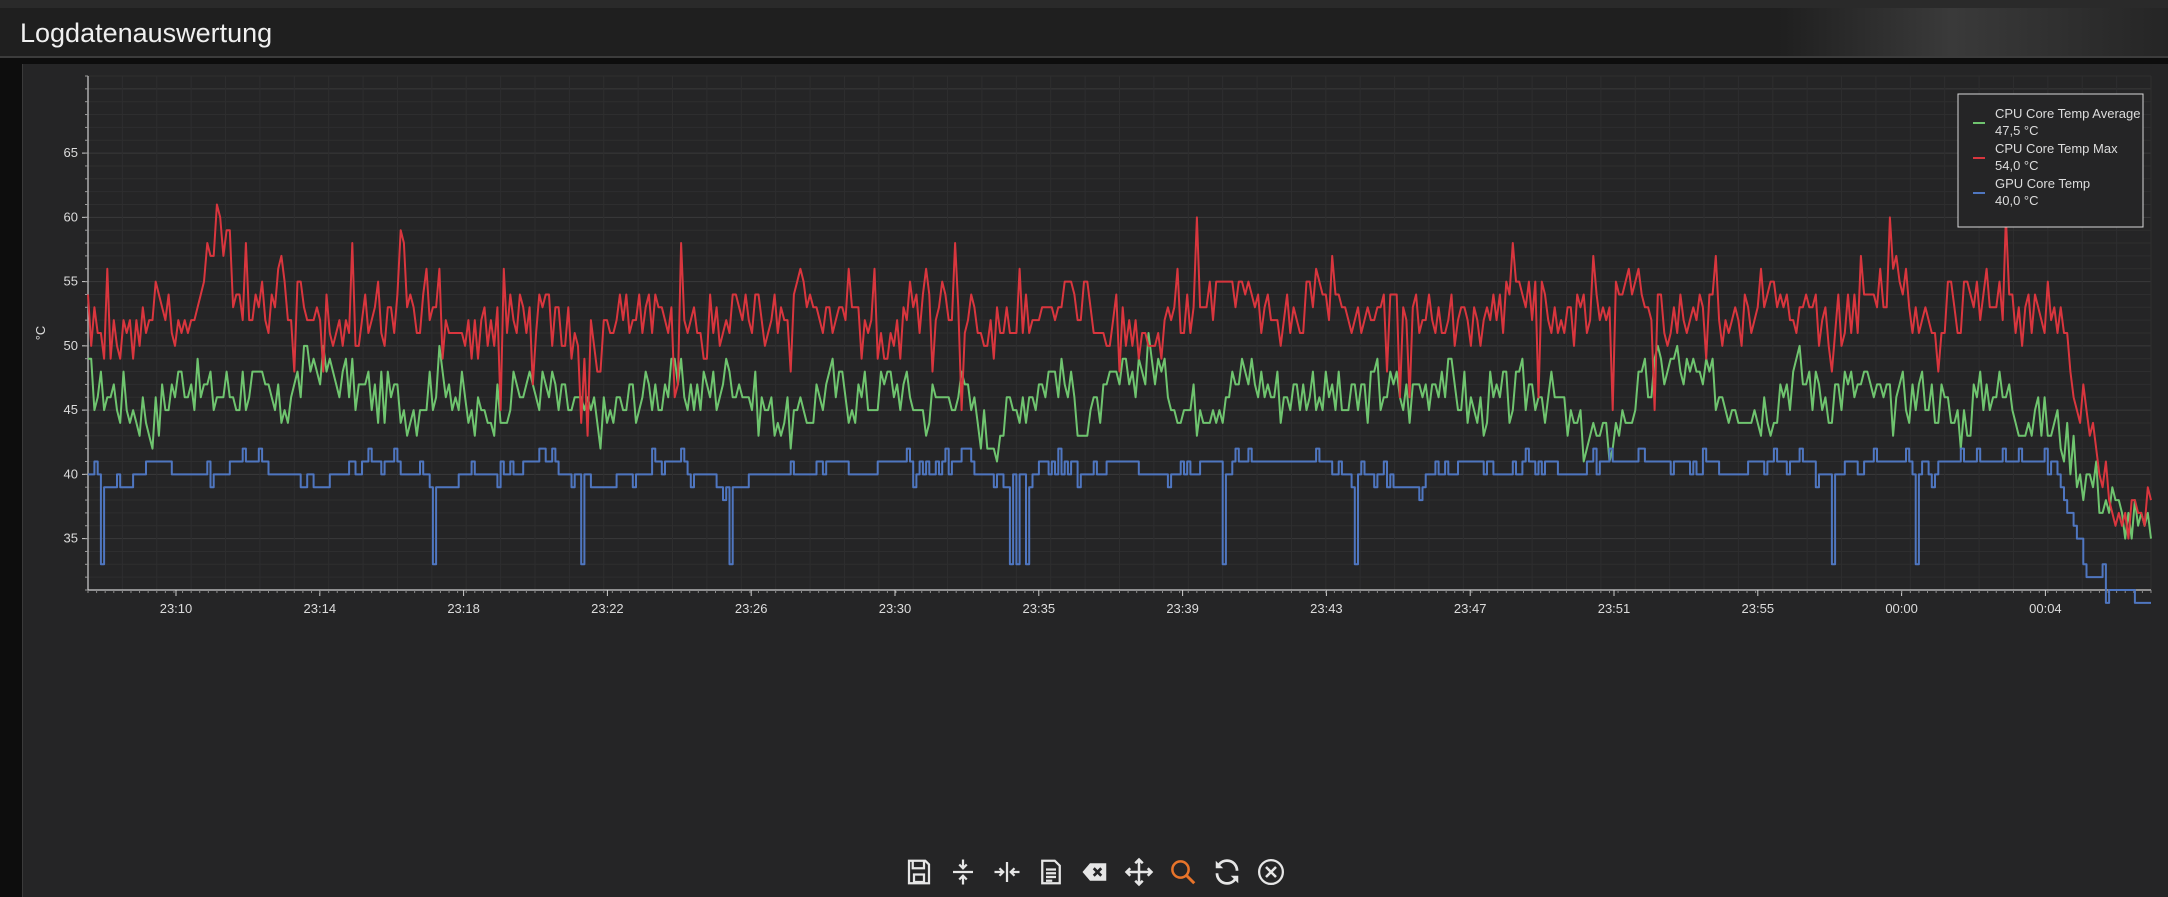  I want to click on x-tick-label: 23:22, so click(607, 608).